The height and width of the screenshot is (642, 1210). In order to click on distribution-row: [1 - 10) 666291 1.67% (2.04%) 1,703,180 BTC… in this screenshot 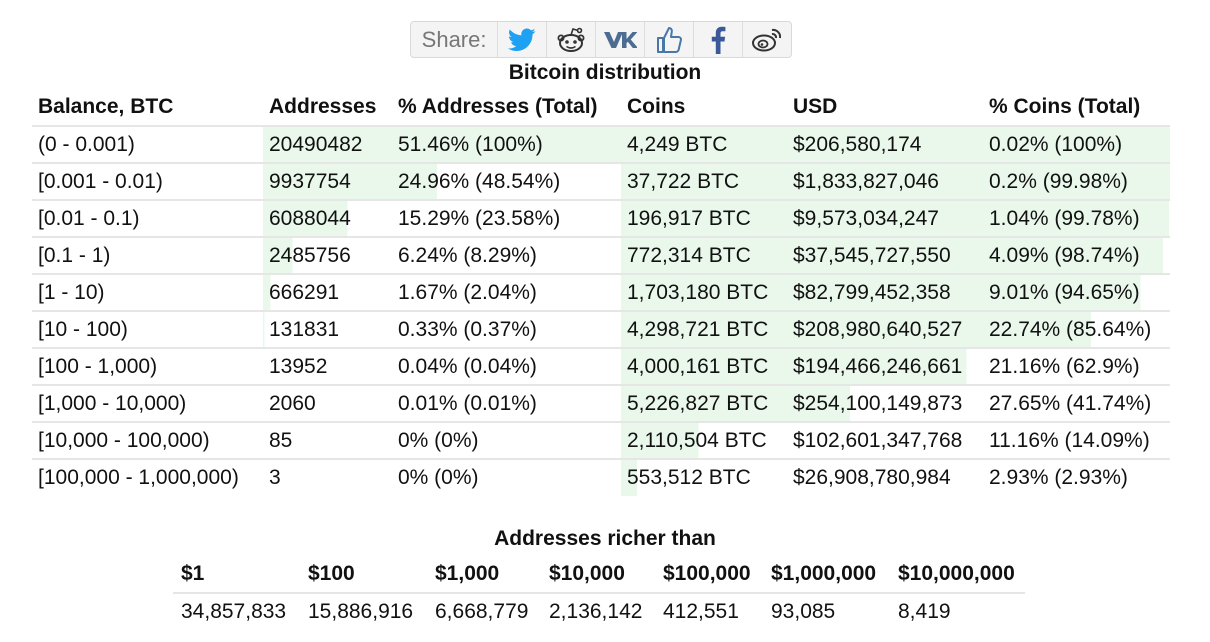, I will do `click(601, 293)`.